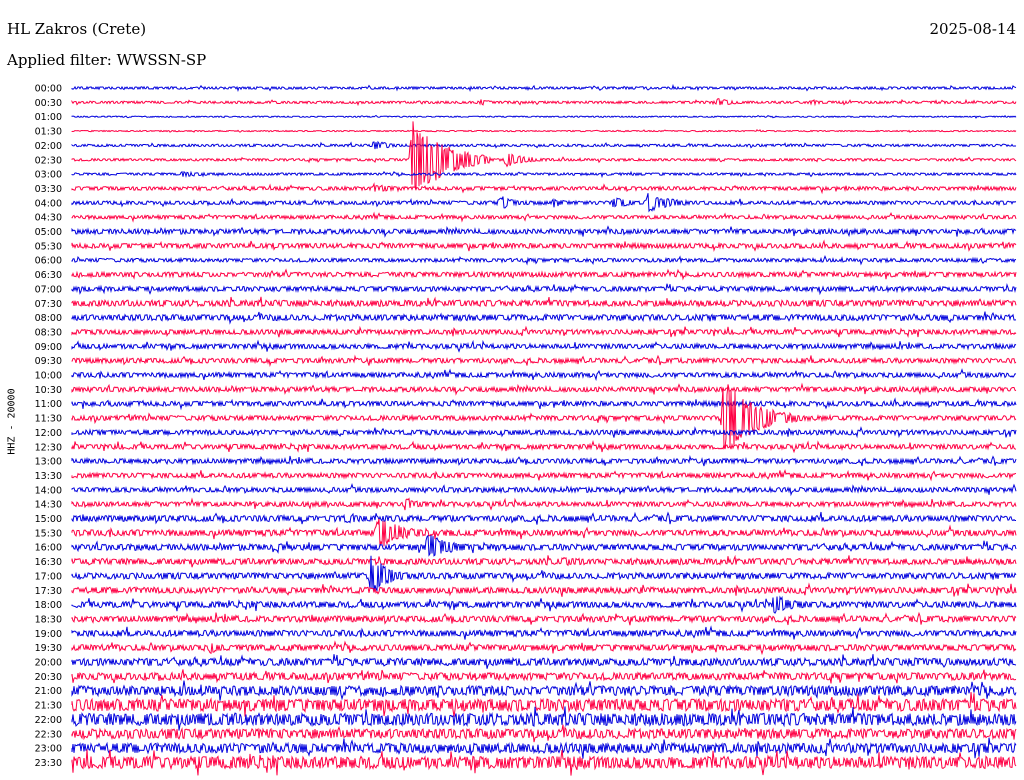 This screenshot has height=780, width=1024. What do you see at coordinates (48, 146) in the screenshot?
I see `row-time-label: 02:00` at bounding box center [48, 146].